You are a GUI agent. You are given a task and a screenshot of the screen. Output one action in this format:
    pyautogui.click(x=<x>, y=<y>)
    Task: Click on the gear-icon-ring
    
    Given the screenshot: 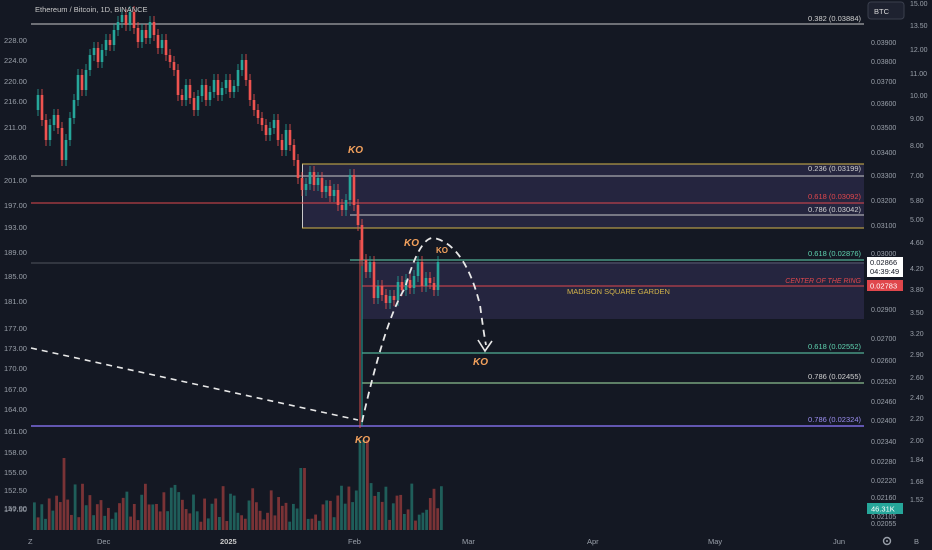 What is the action you would take?
    pyautogui.click(x=887, y=541)
    